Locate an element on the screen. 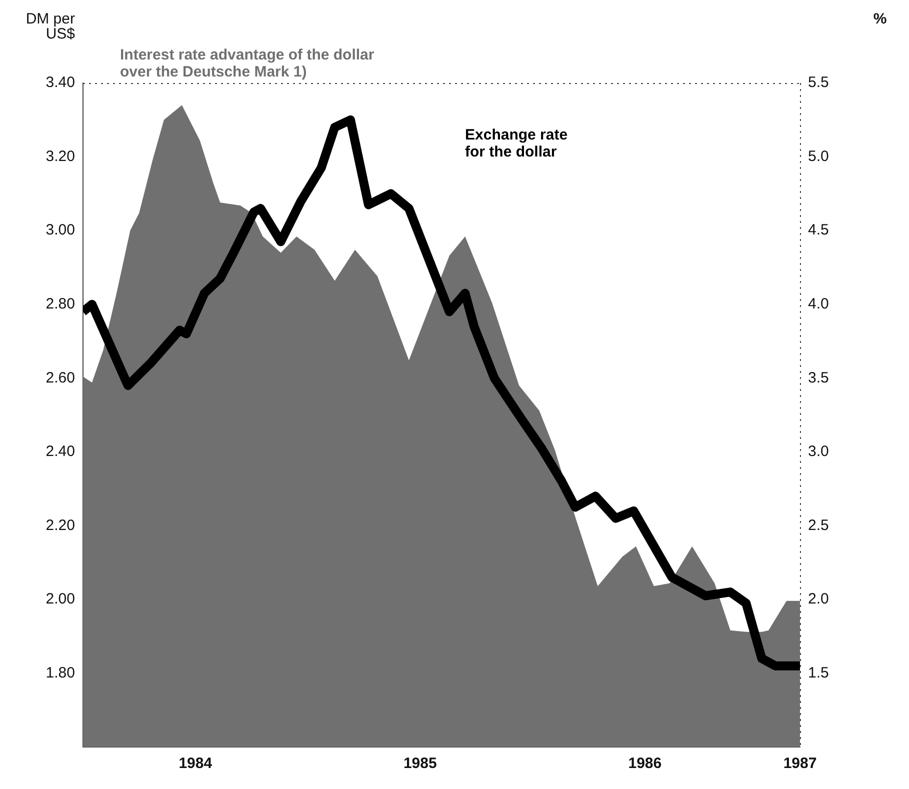 Image resolution: width=909 pixels, height=789 pixels. y-tick-label: 2.00 is located at coordinates (60, 599).